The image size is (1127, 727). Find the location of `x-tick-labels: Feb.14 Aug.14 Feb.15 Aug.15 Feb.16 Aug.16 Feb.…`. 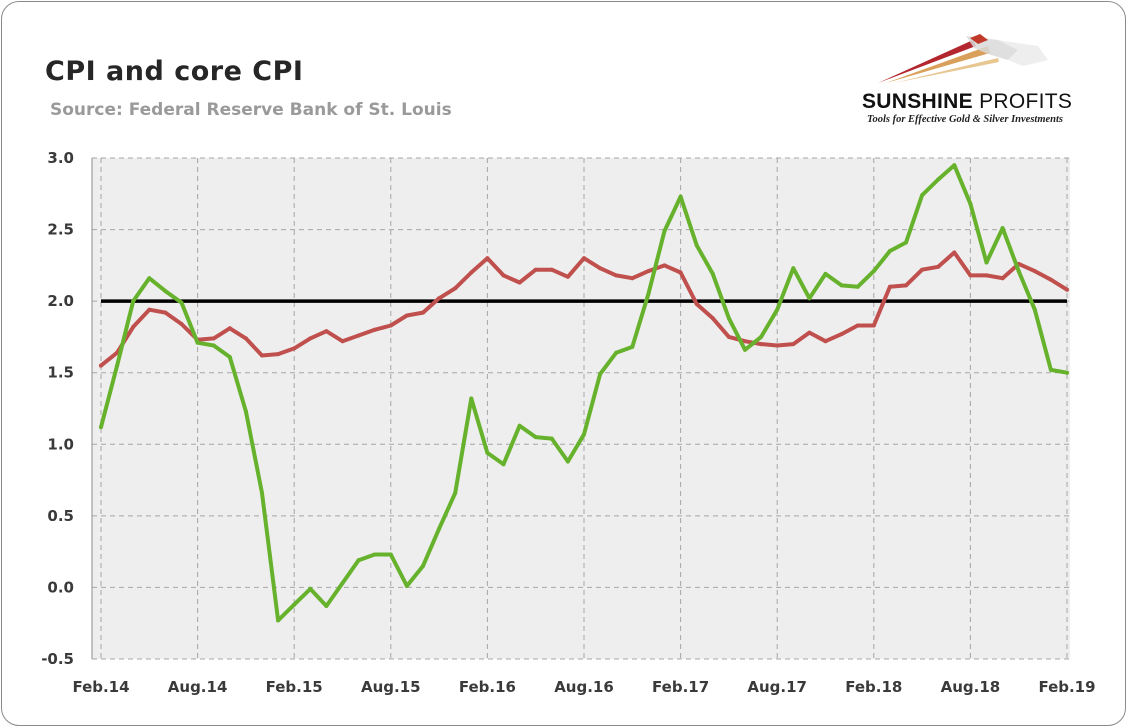

x-tick-labels: Feb.14 Aug.14 Feb.15 Aug.15 Feb.16 Aug.16 Feb.… is located at coordinates (583, 687).